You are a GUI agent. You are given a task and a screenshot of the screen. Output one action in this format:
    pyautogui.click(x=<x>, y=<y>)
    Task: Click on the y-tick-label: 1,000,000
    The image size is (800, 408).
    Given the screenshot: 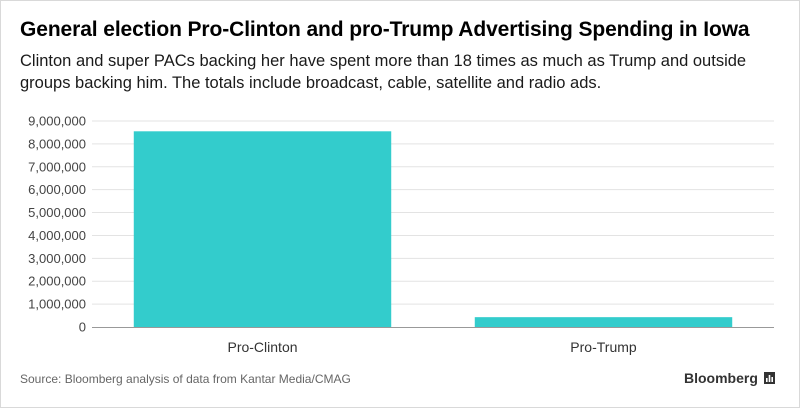 What is the action you would take?
    pyautogui.click(x=57, y=304)
    